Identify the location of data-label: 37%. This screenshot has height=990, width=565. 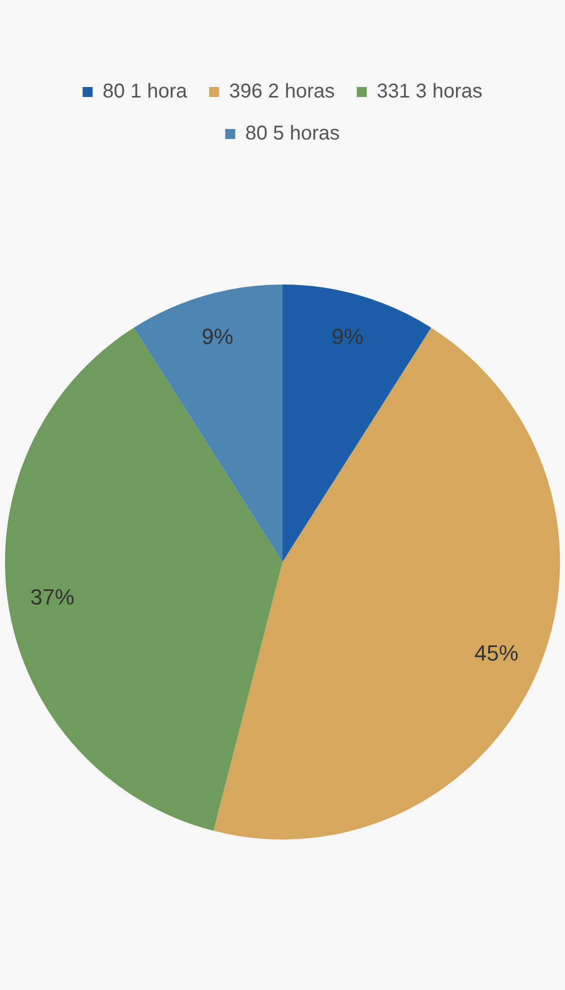
(52, 597).